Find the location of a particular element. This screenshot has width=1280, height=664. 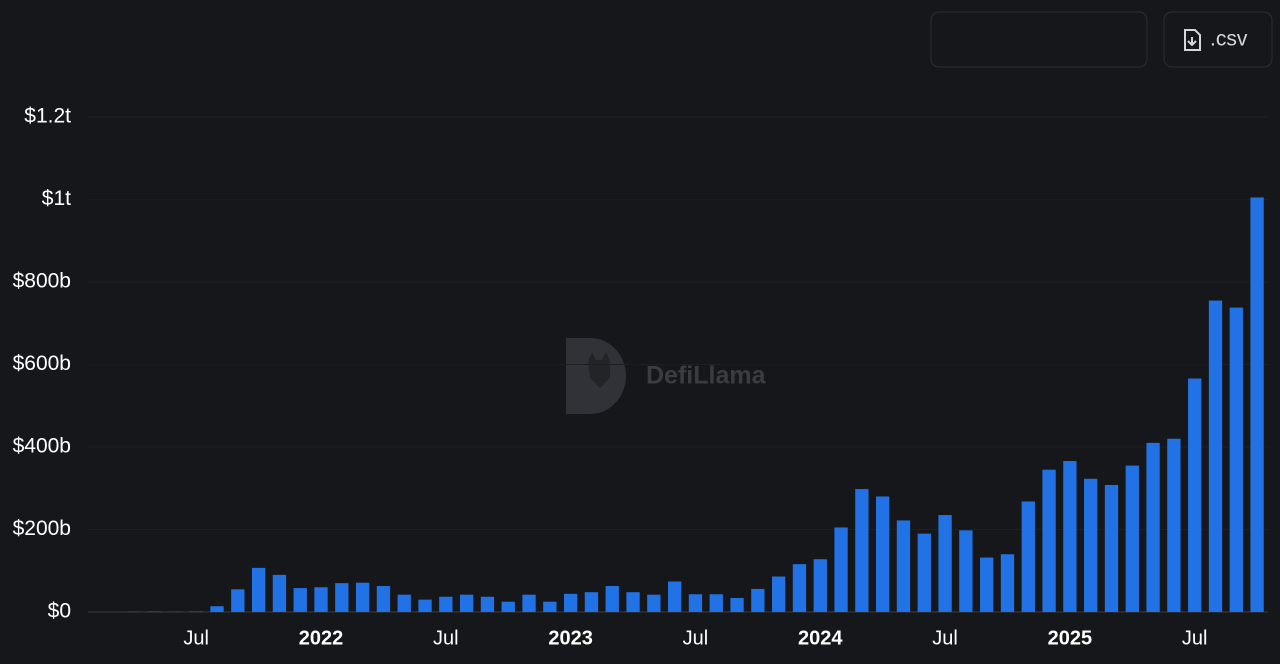

x-tick-label: 2022 is located at coordinates (321, 638).